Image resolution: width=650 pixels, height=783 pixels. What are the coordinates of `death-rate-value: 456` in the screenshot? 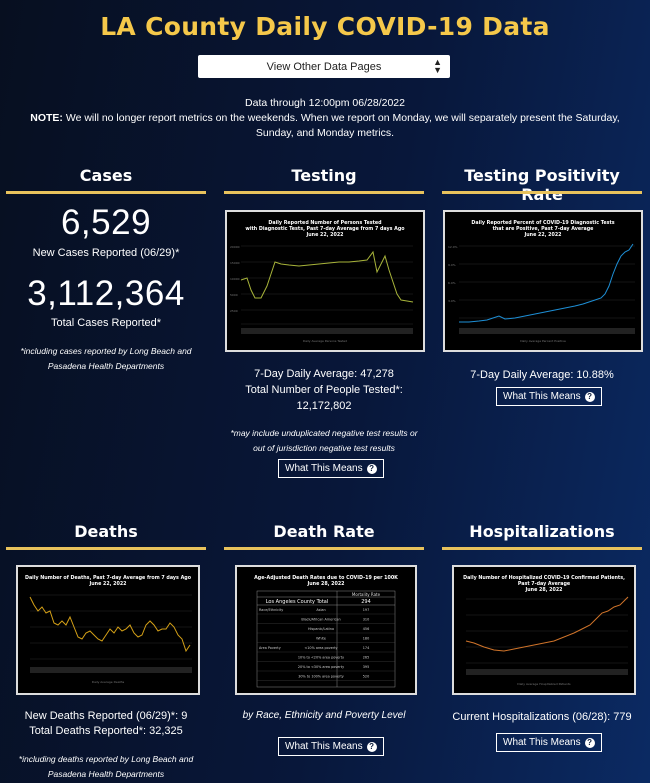 It's located at (366, 629).